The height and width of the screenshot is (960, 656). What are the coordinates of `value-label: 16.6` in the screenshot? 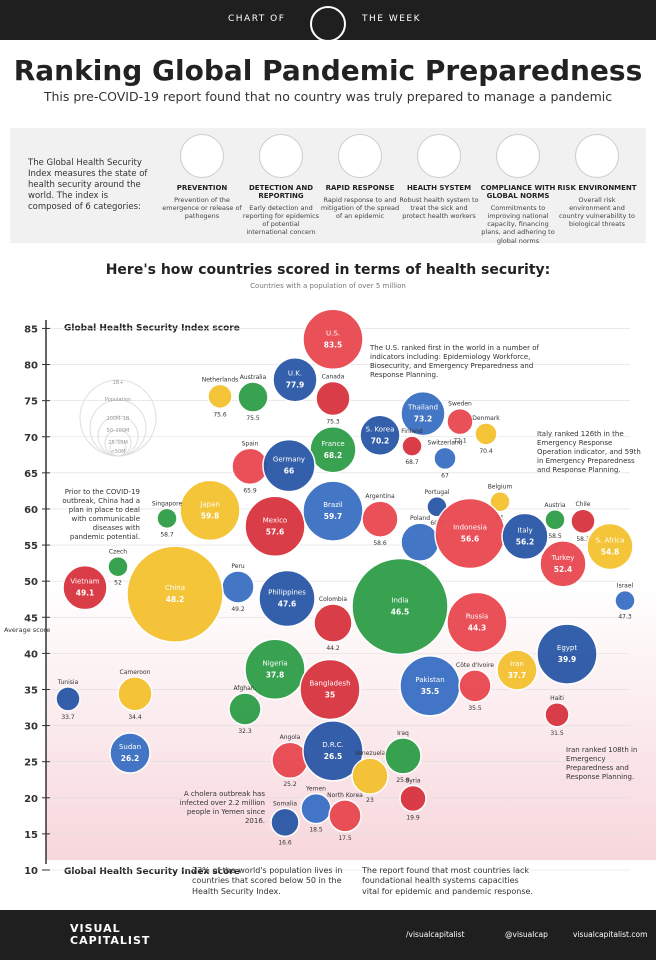 It's located at (285, 842).